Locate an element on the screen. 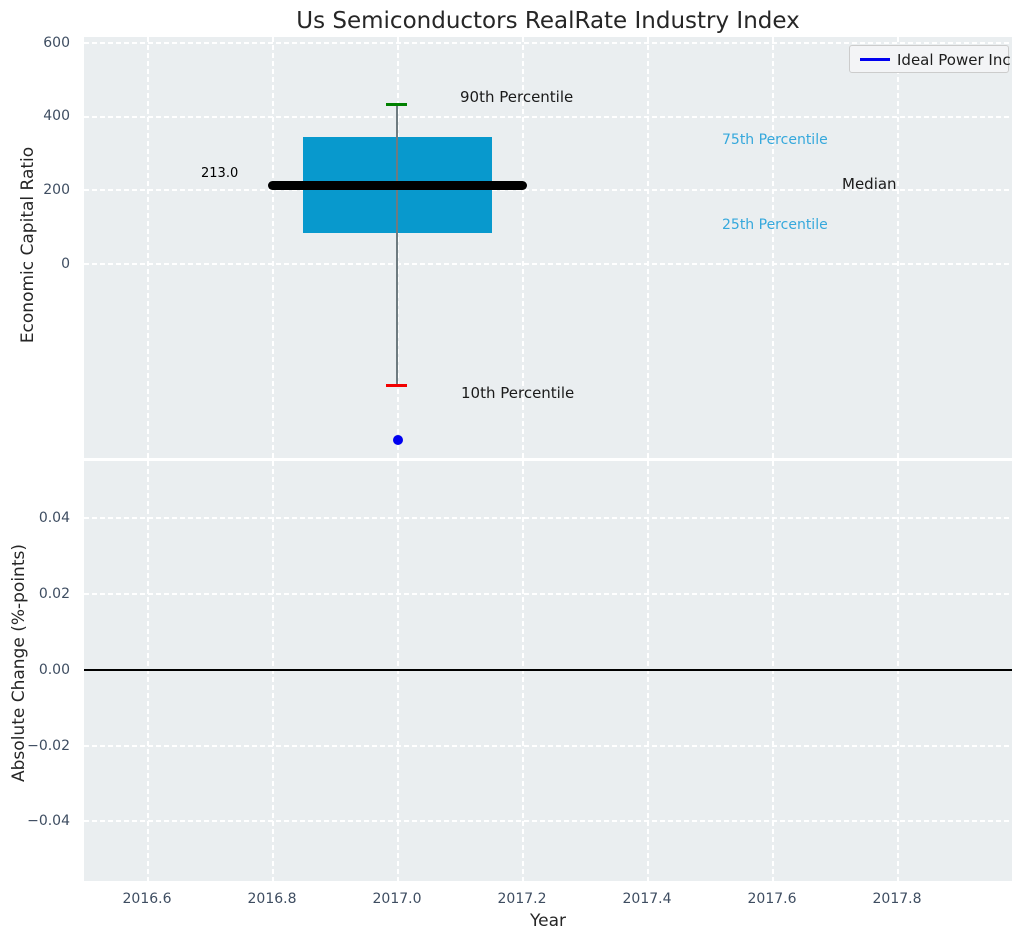 This screenshot has height=940, width=1025. p10-cap is located at coordinates (396, 385).